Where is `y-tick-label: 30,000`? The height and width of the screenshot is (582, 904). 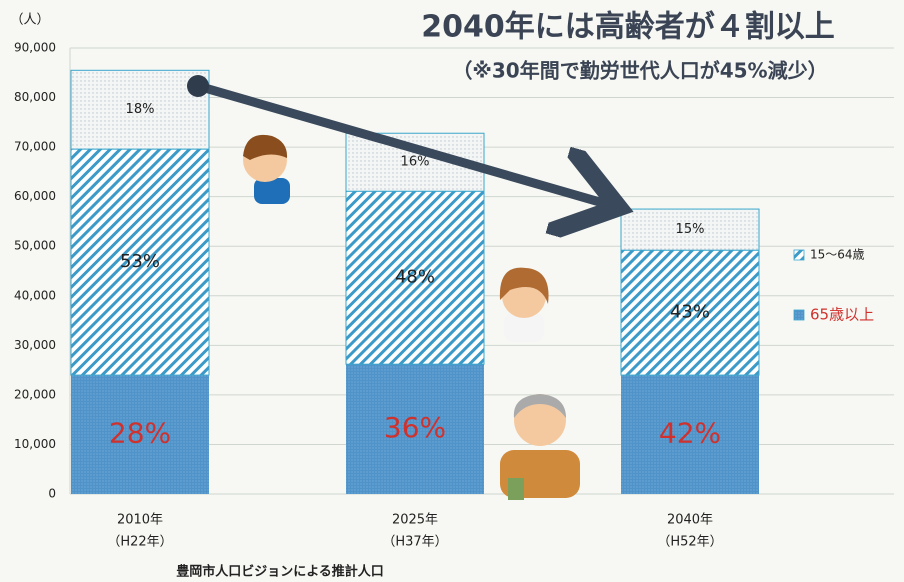 y-tick-label: 30,000 is located at coordinates (35, 345).